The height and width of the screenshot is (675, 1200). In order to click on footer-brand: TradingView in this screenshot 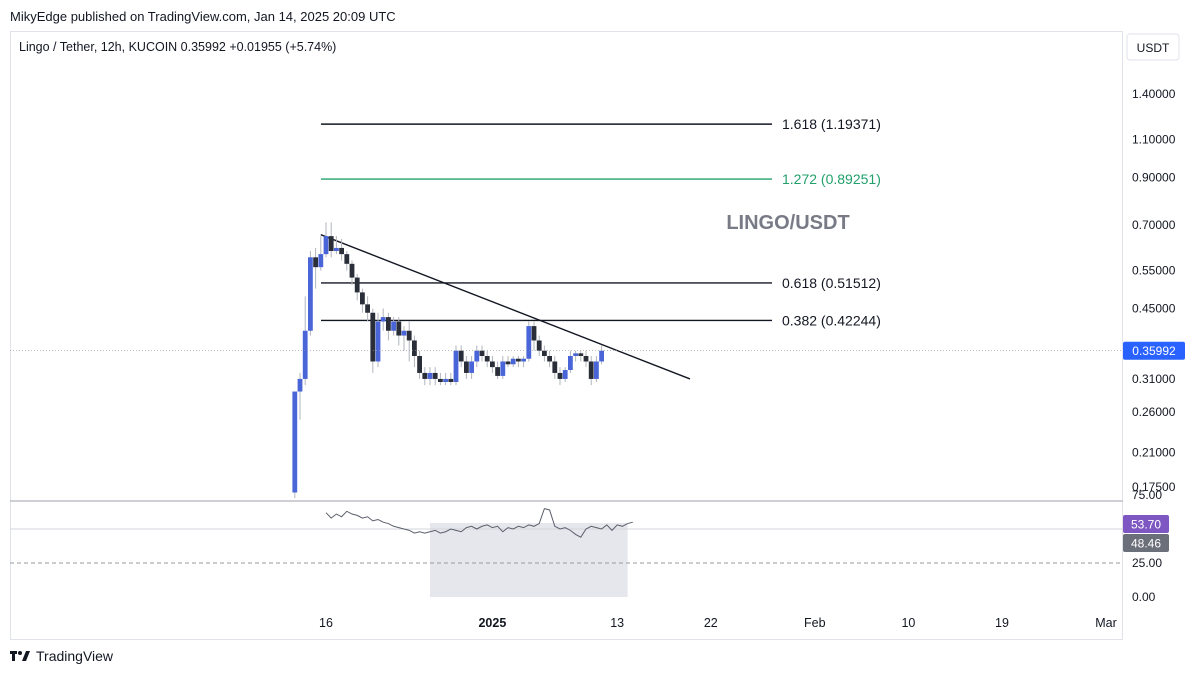, I will do `click(61, 656)`.